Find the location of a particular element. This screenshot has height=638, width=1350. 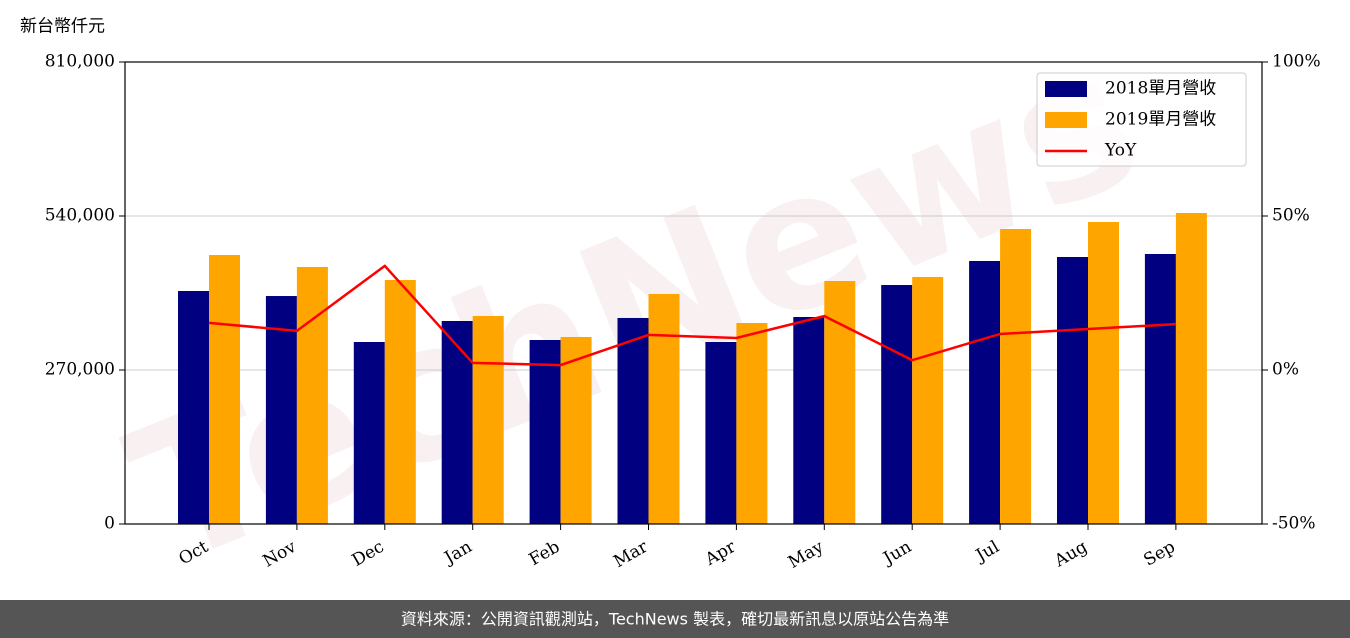

legend-label: 2018單月營收 is located at coordinates (1160, 89).